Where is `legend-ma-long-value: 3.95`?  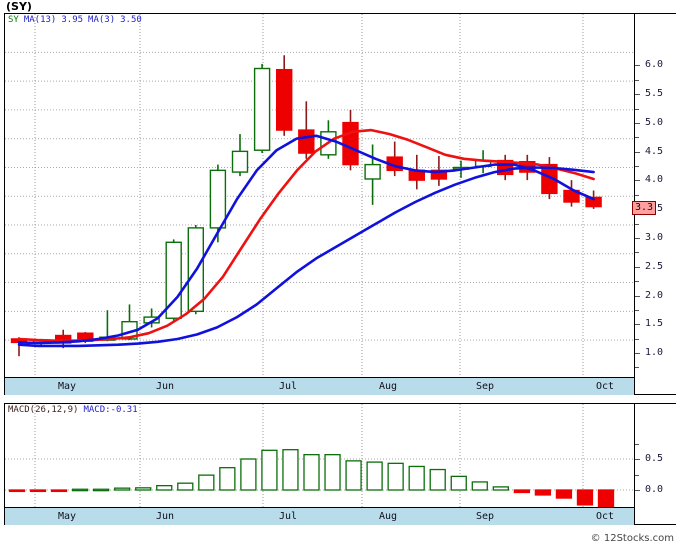
legend-ma-long-value: 3.95 is located at coordinates (72, 20).